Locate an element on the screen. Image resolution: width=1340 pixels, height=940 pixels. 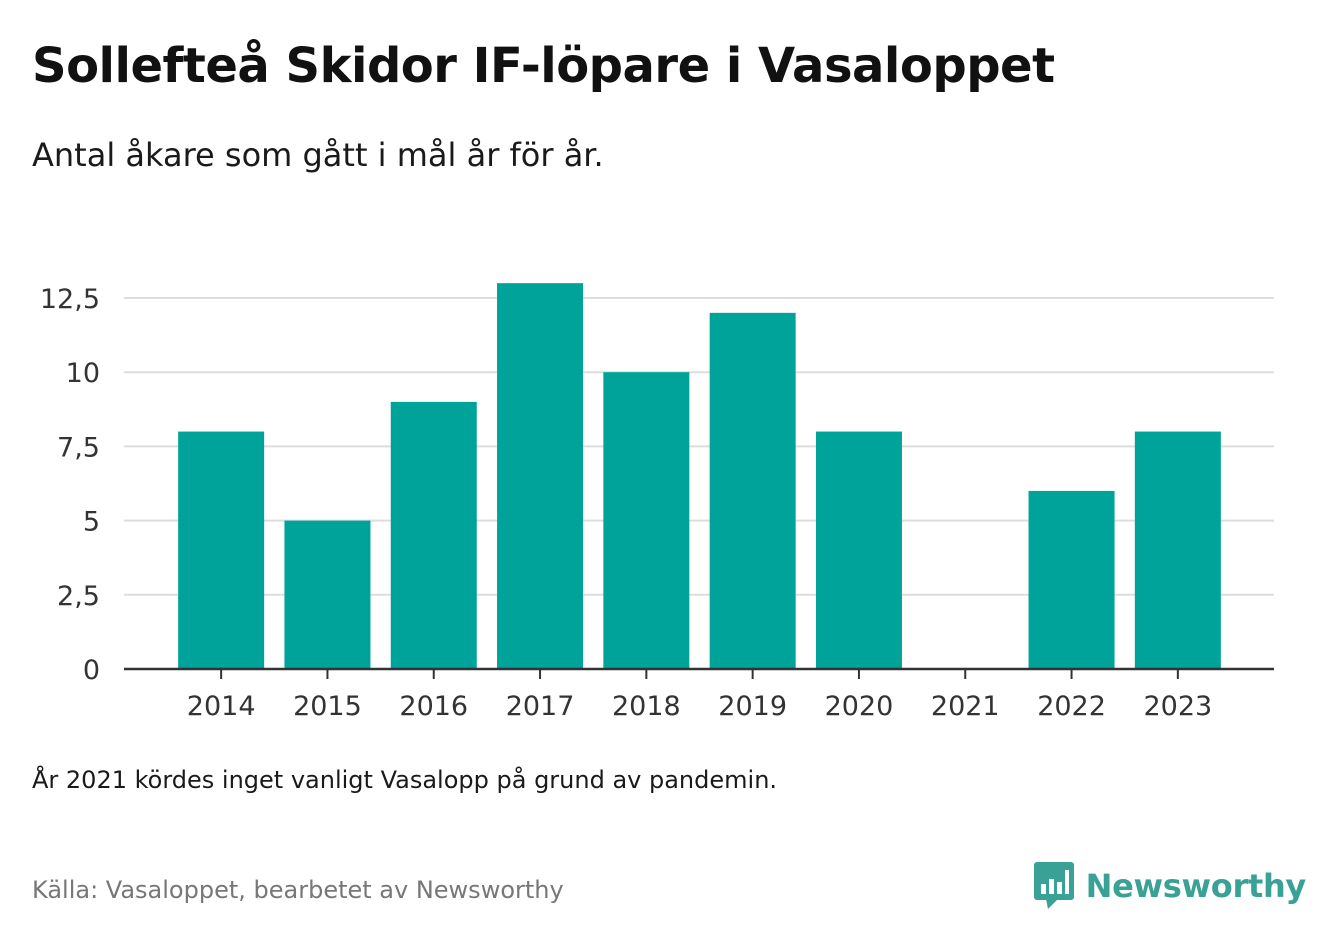
y-tick-label: 0 is located at coordinates (91, 670).